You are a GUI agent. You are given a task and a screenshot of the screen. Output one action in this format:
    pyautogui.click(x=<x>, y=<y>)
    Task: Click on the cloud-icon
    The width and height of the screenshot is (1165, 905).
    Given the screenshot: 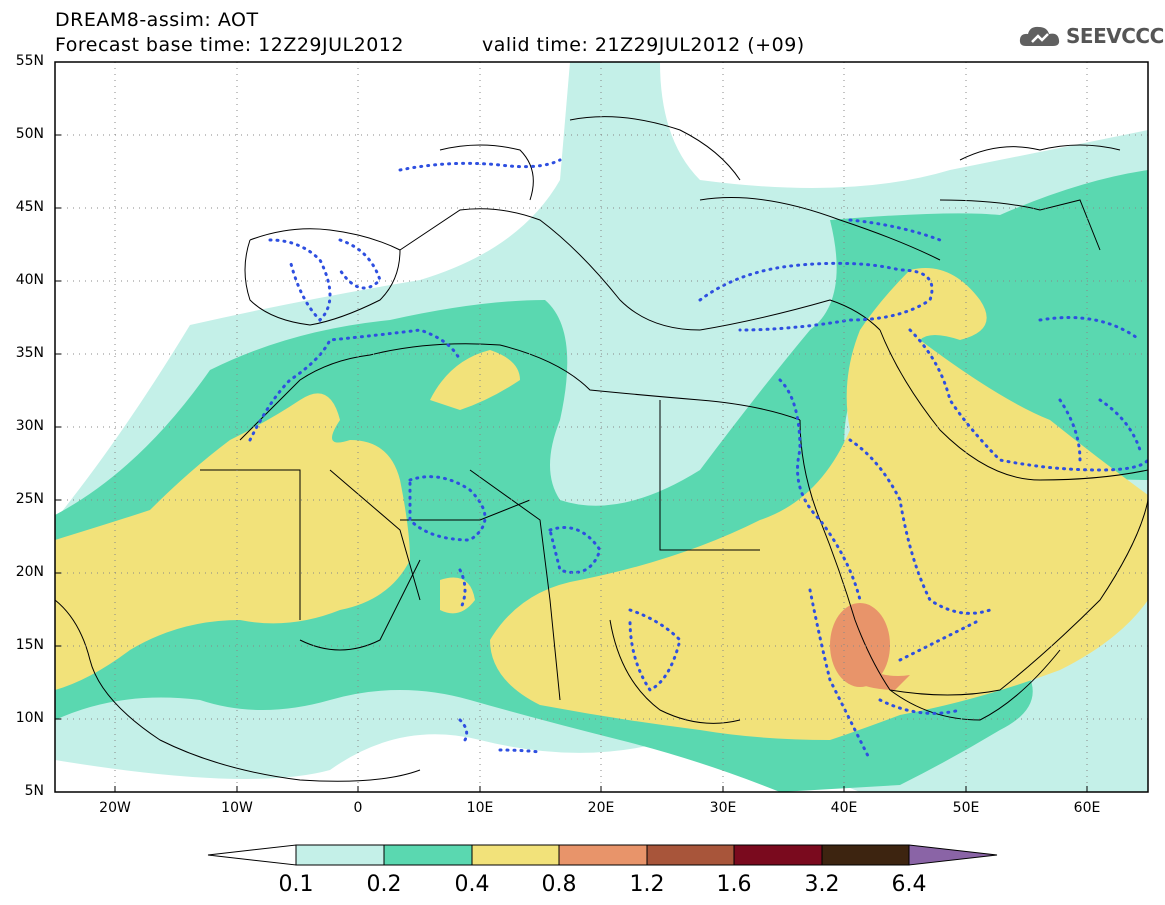 What is the action you would take?
    pyautogui.click(x=1039, y=36)
    